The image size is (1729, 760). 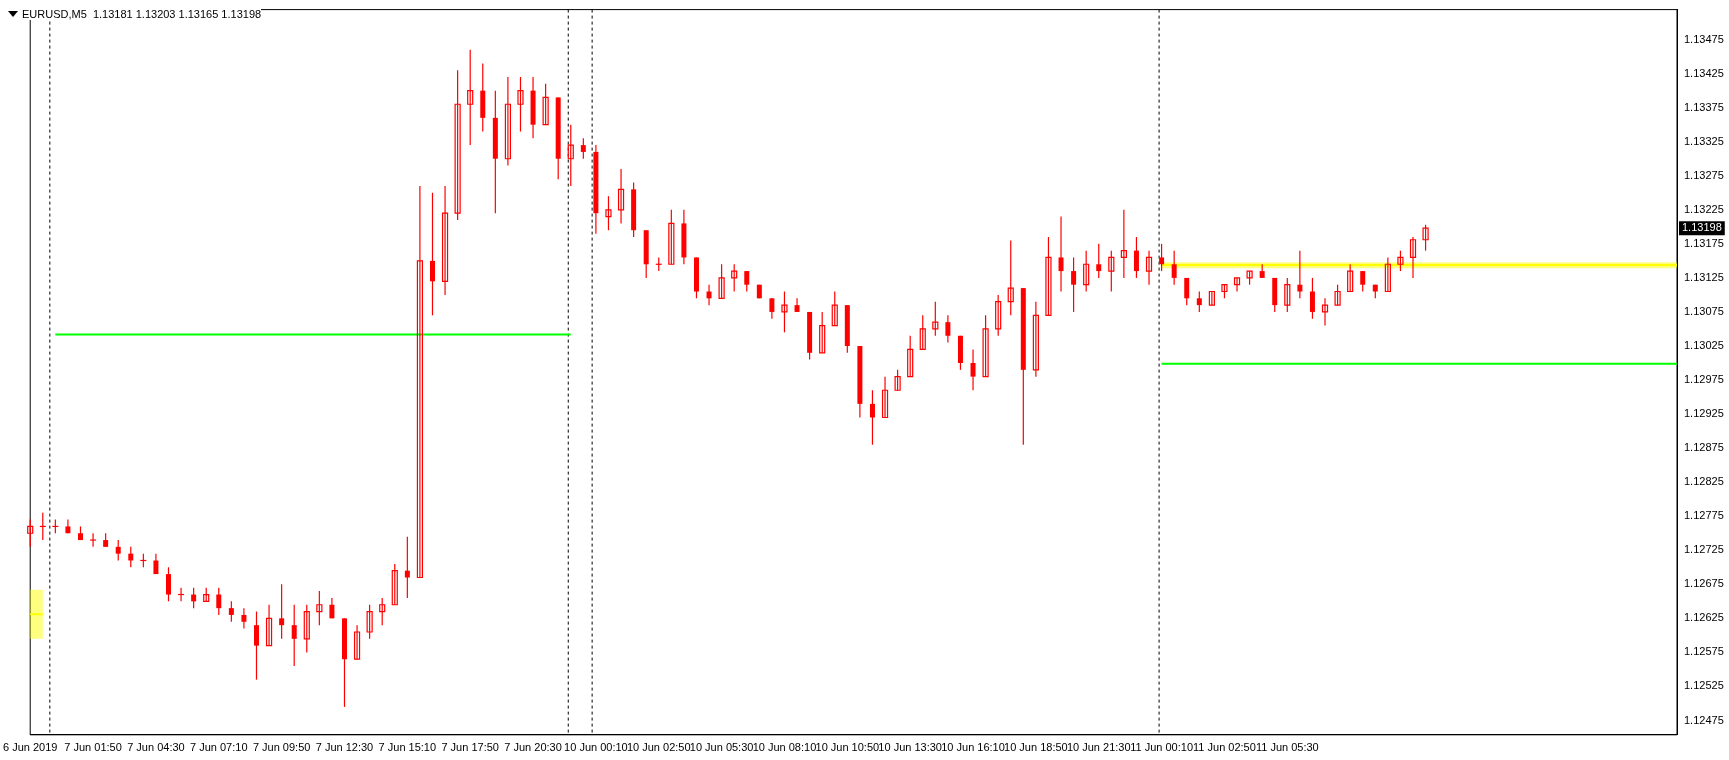 I want to click on y-tick-label: 1.12675, so click(x=1704, y=583).